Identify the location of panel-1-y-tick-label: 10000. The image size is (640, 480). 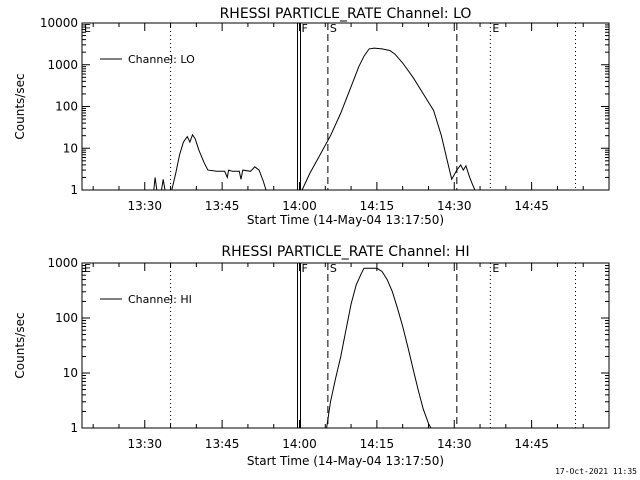
(59, 23).